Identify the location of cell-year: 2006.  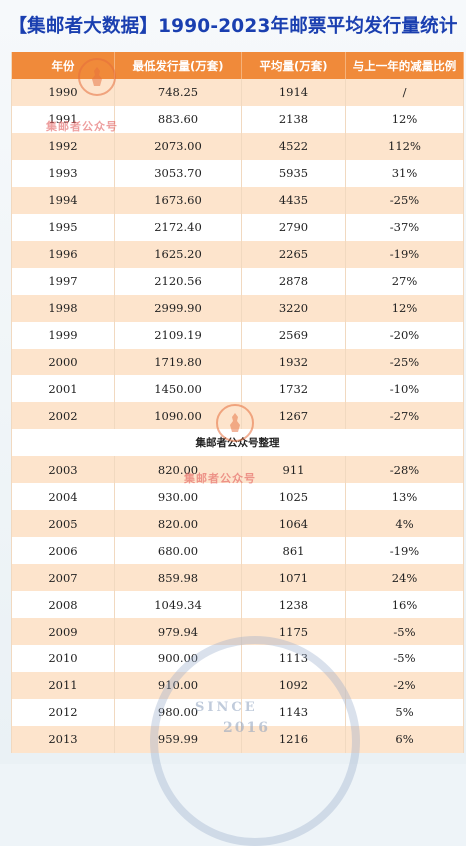
(63, 551).